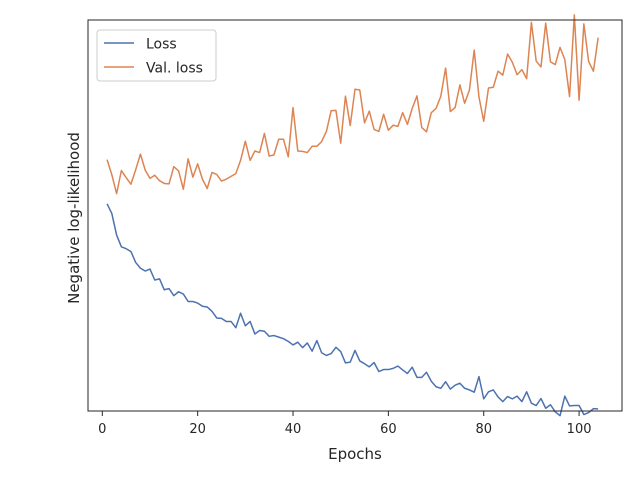 The width and height of the screenshot is (640, 480). Describe the element at coordinates (74, 218) in the screenshot. I see `y-axis-label: Negative log-likelihood` at that location.